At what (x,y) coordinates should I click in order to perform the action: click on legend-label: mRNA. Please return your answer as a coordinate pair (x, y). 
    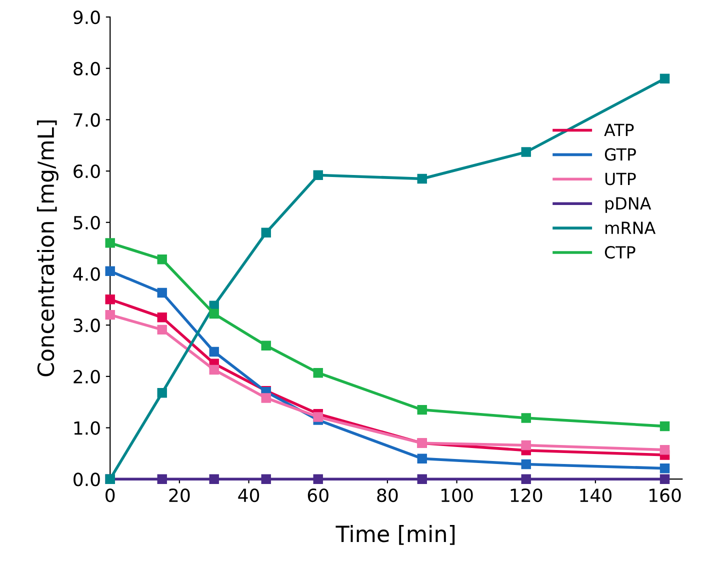
    Looking at the image, I should click on (631, 228).